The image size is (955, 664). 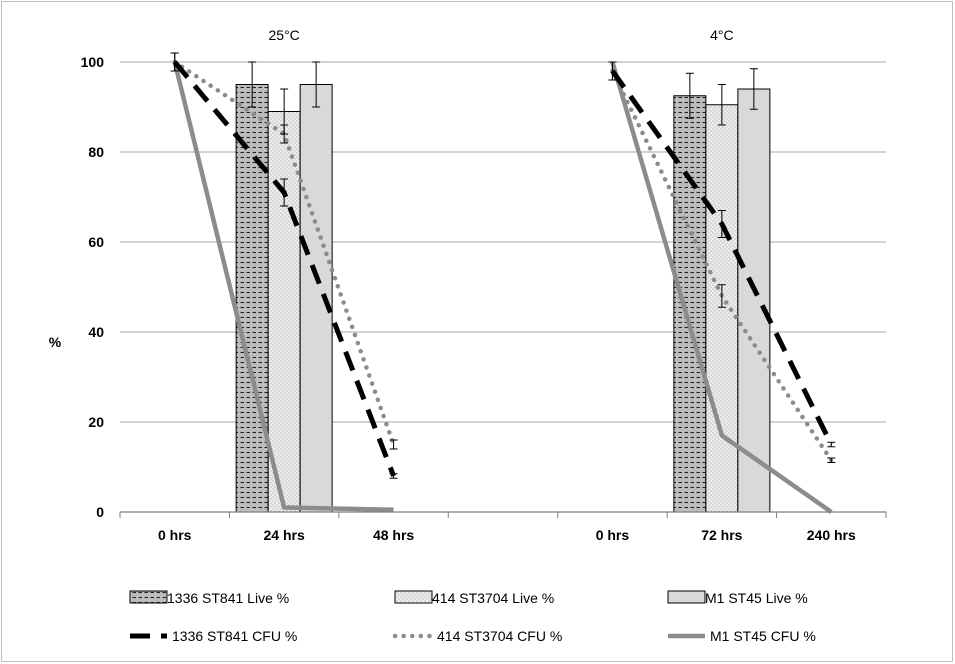 I want to click on y-axis: 0 20 40 60 80 100%, so click(x=76, y=287).